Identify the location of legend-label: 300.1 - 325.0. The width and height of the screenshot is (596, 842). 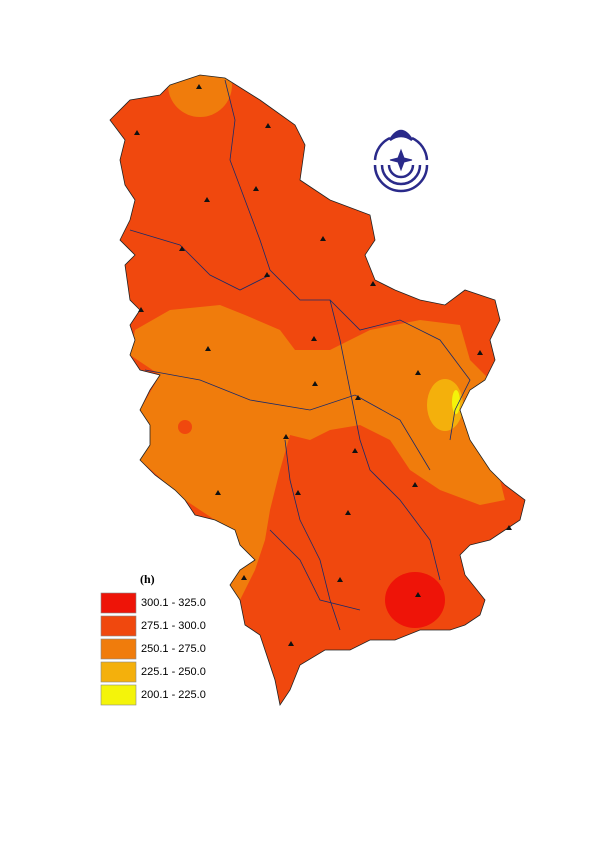
(173, 603).